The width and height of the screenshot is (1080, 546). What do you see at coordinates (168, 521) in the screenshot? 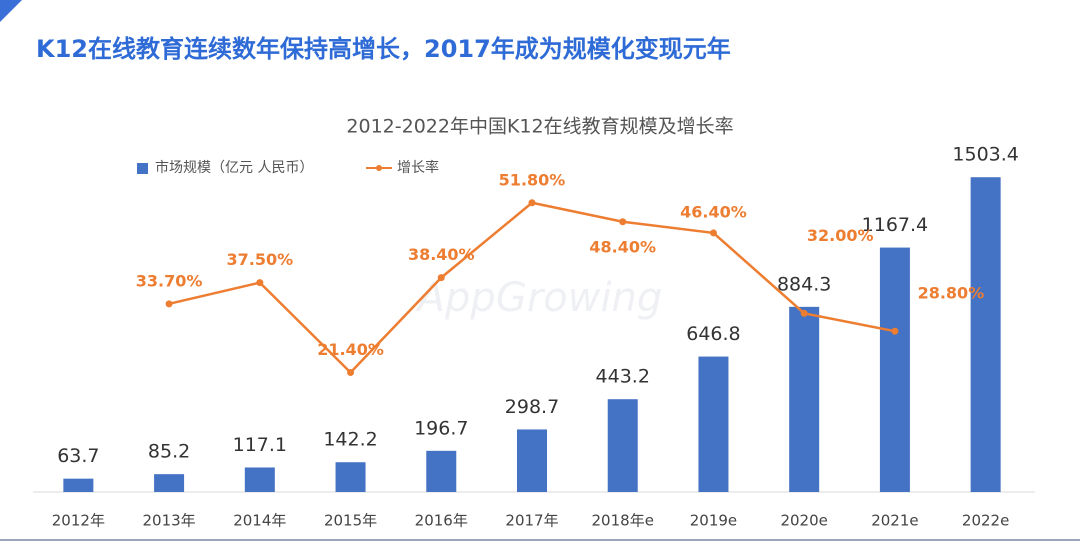
I see `x-tick-label: 2013年` at bounding box center [168, 521].